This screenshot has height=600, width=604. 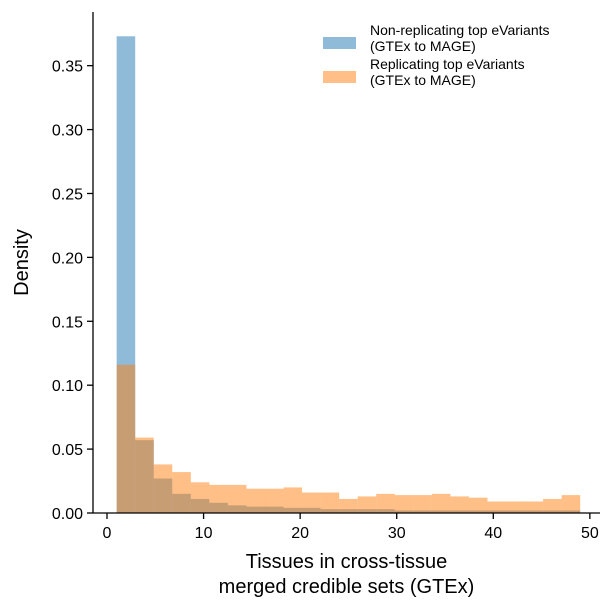 What do you see at coordinates (493, 533) in the screenshot?
I see `x-tick-label: 40` at bounding box center [493, 533].